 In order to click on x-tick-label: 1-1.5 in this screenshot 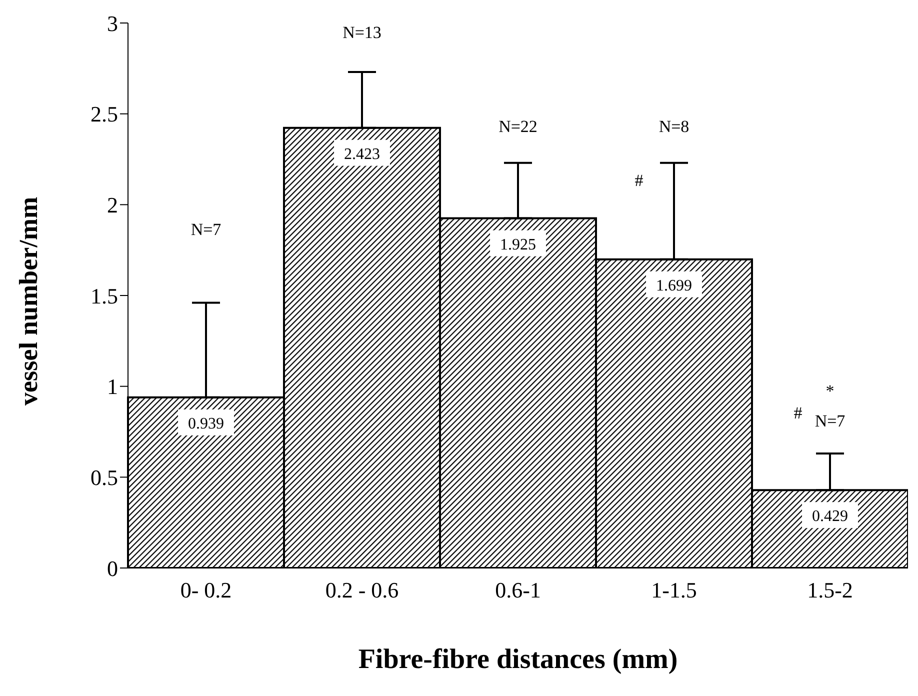, I will do `click(674, 590)`.